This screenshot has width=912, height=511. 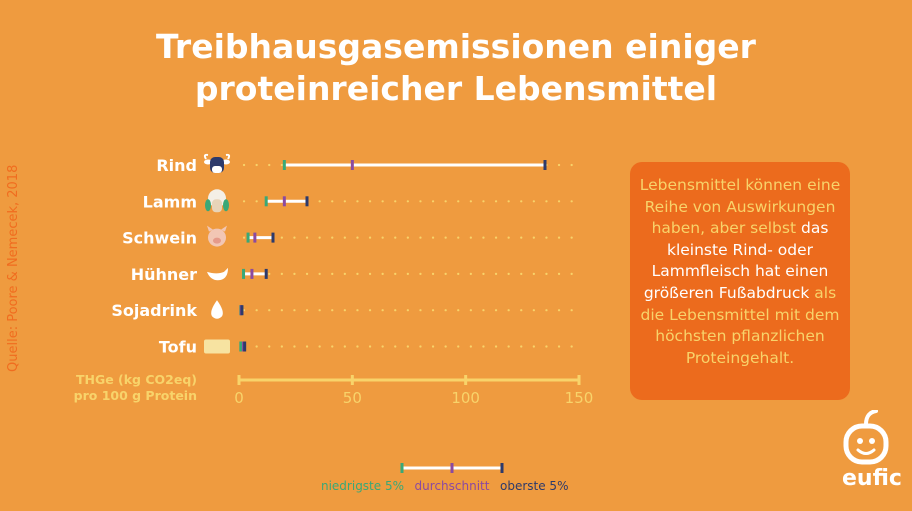 What do you see at coordinates (170, 201) in the screenshot?
I see `category-label-1: Lamm` at bounding box center [170, 201].